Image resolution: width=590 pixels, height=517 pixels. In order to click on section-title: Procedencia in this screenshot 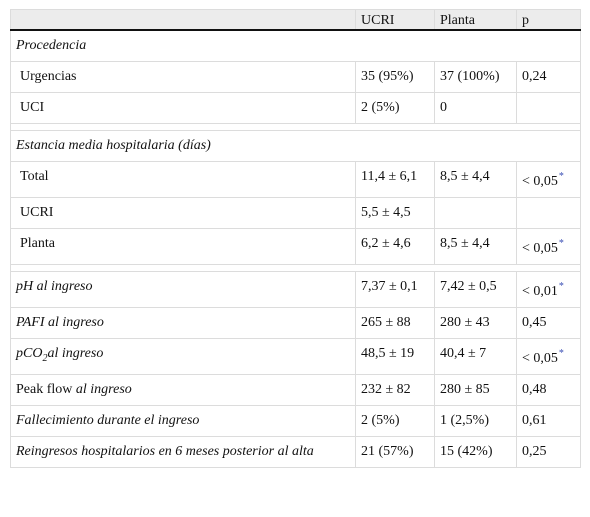, I will do `click(295, 45)`.